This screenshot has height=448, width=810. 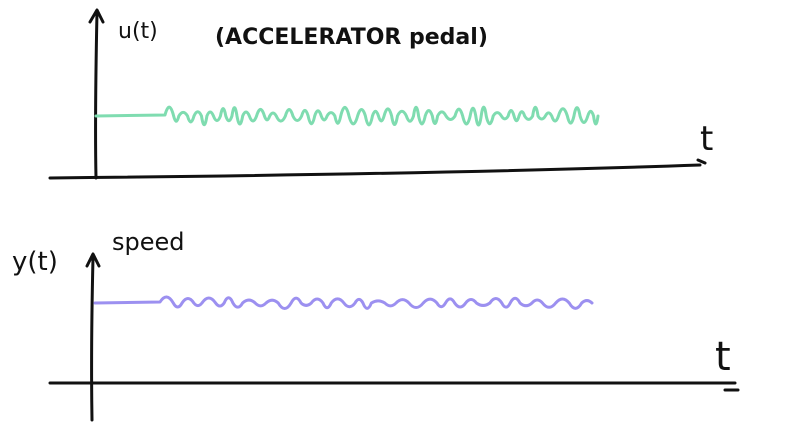 What do you see at coordinates (701, 161) in the screenshot?
I see `top-axis-tick` at bounding box center [701, 161].